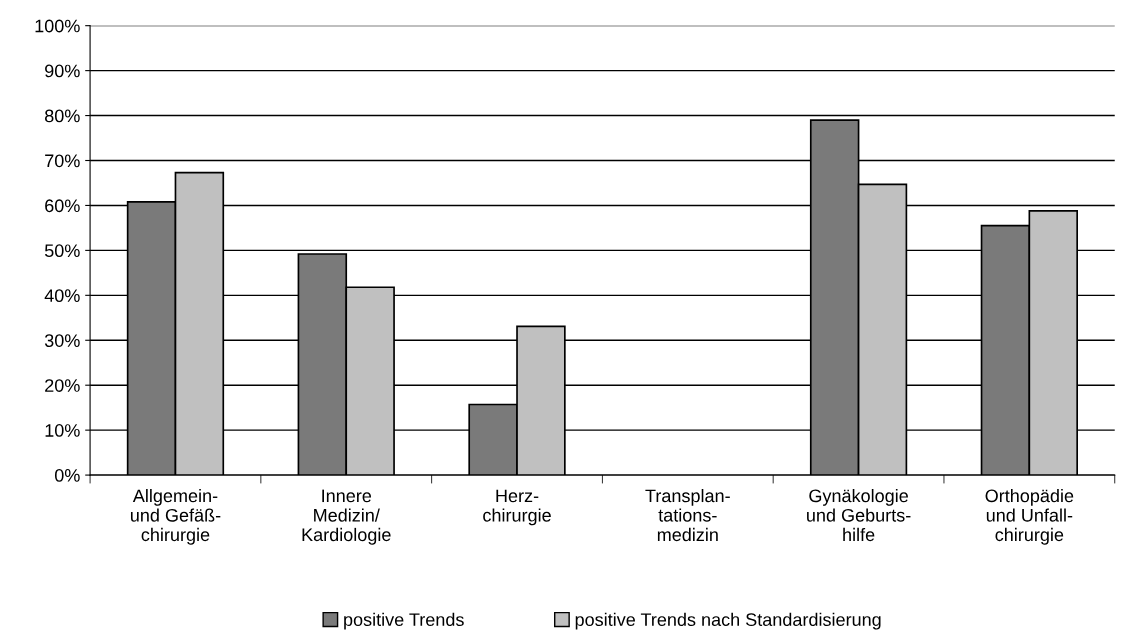 The height and width of the screenshot is (642, 1126). What do you see at coordinates (404, 621) in the screenshot?
I see `legend-label: positive Trends` at bounding box center [404, 621].